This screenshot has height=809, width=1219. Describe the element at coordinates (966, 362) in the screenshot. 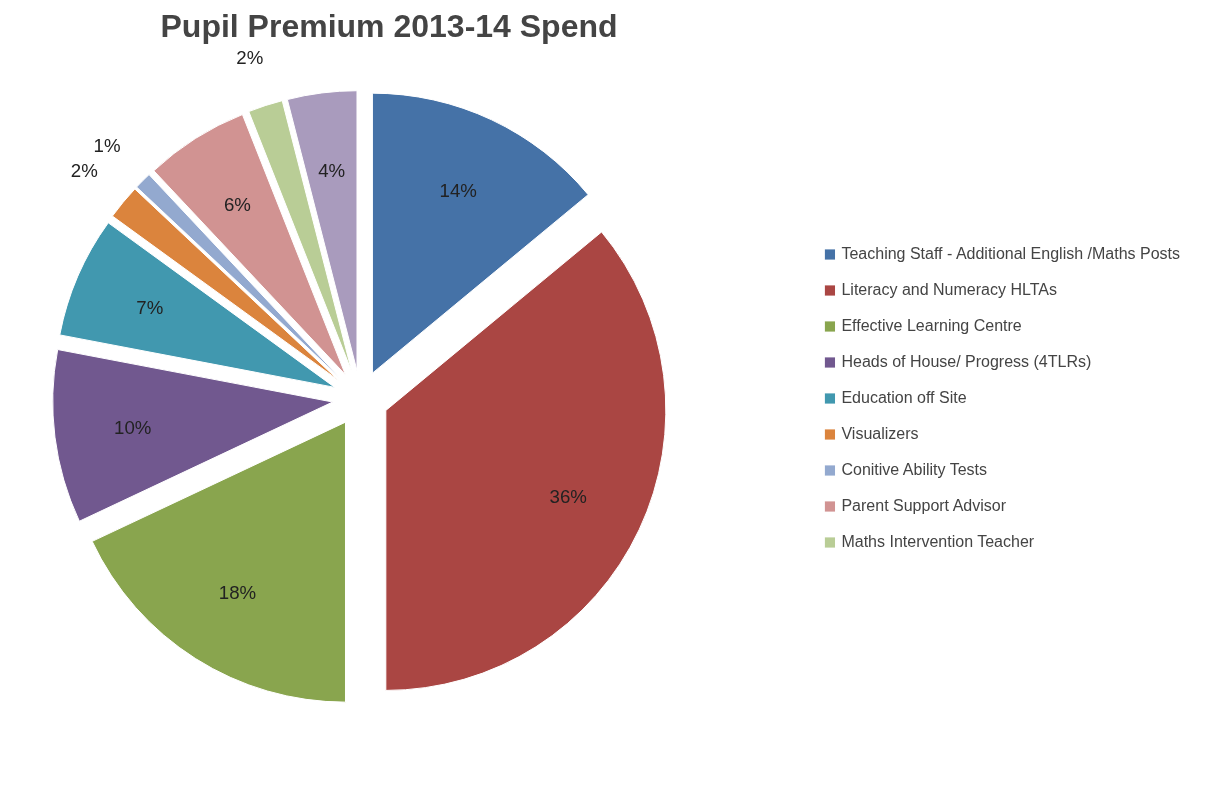

I see `legend-label: Heads of House/ Progress (4TLRs)` at that location.